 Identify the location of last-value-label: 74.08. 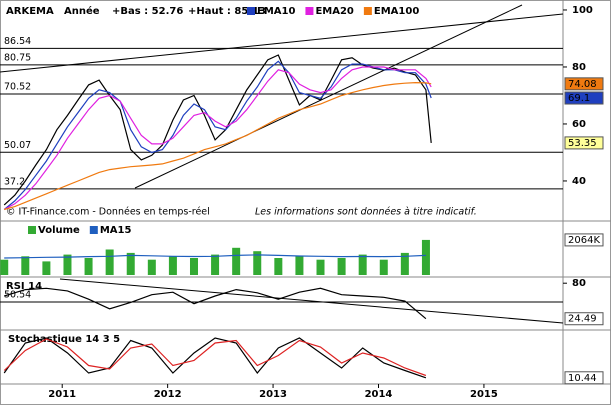
(582, 84).